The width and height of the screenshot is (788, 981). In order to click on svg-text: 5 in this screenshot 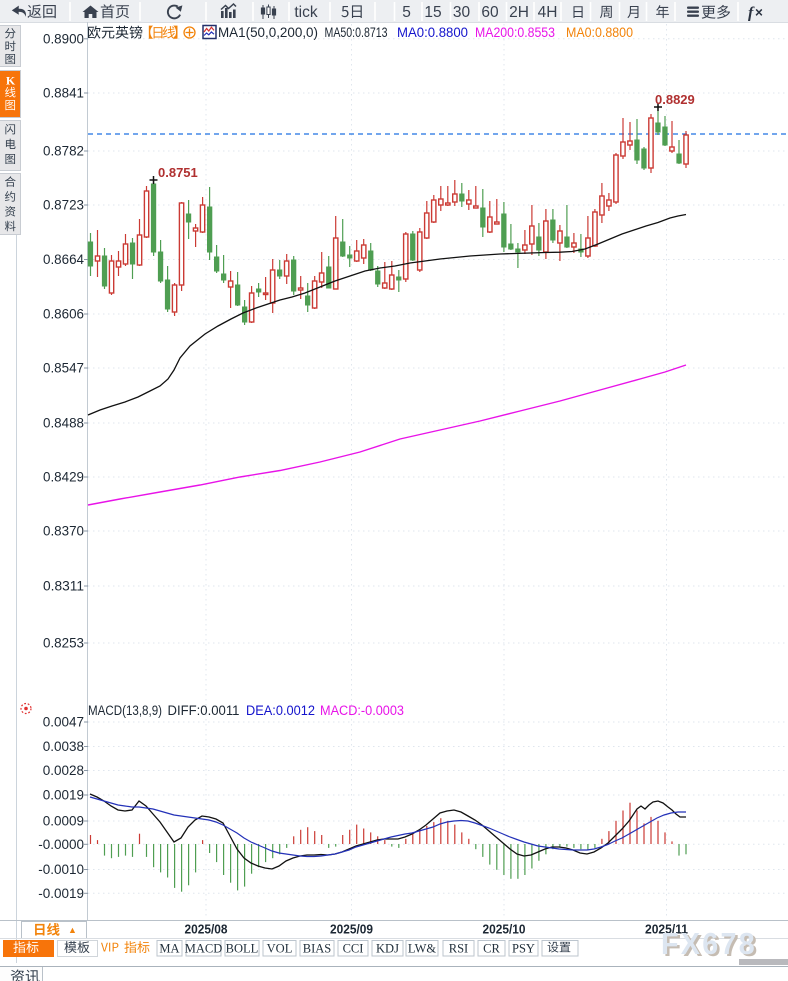, I will do `click(406, 12)`.